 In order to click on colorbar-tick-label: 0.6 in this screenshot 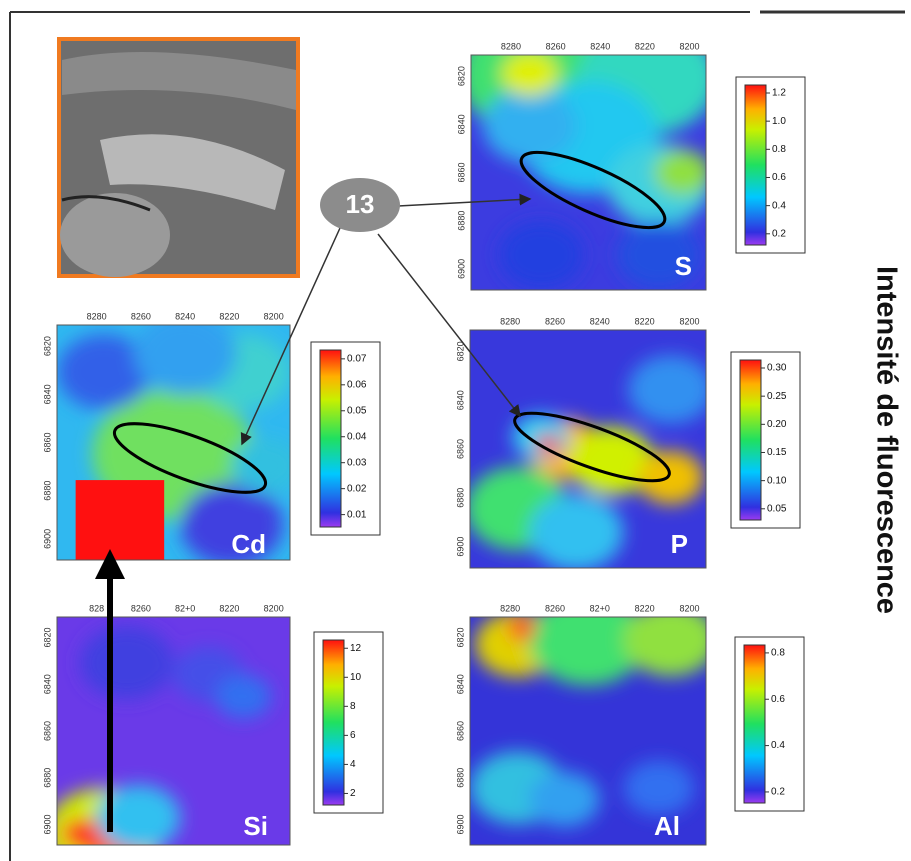, I will do `click(778, 699)`.